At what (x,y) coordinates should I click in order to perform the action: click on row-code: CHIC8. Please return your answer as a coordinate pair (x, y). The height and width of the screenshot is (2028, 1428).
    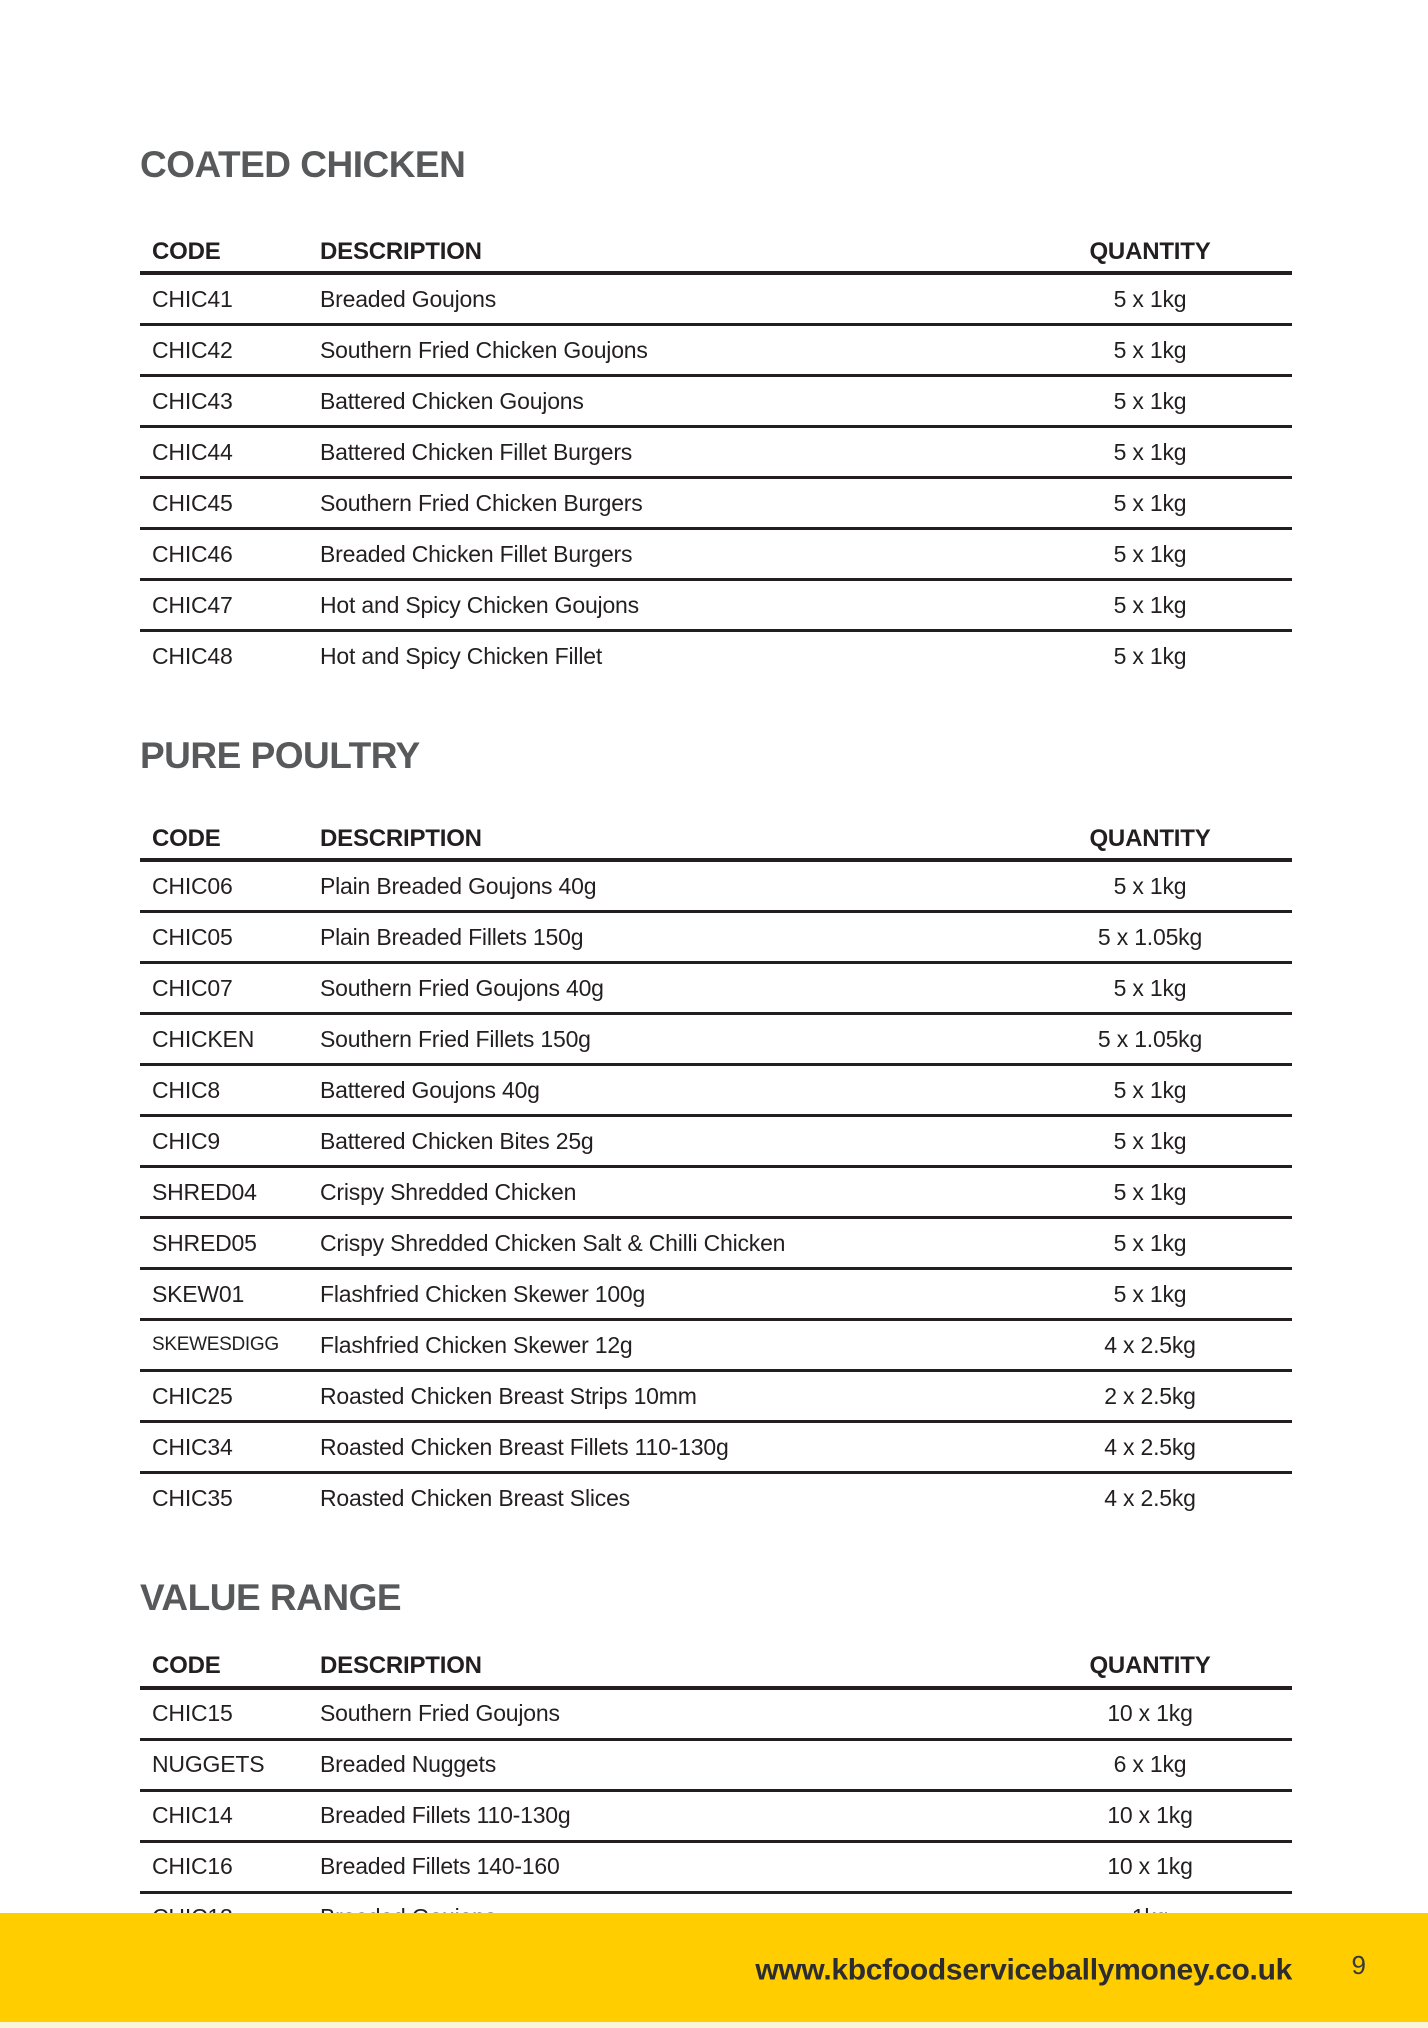
    Looking at the image, I should click on (186, 1089).